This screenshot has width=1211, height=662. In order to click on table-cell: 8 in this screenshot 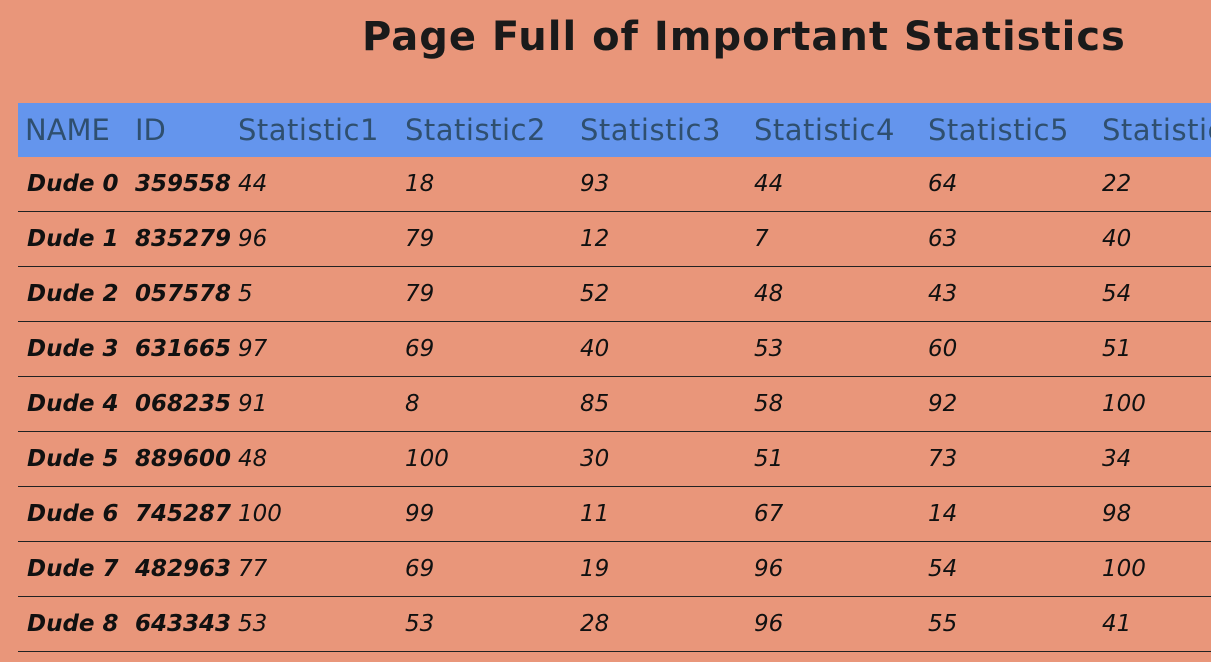, I will do `click(412, 404)`.